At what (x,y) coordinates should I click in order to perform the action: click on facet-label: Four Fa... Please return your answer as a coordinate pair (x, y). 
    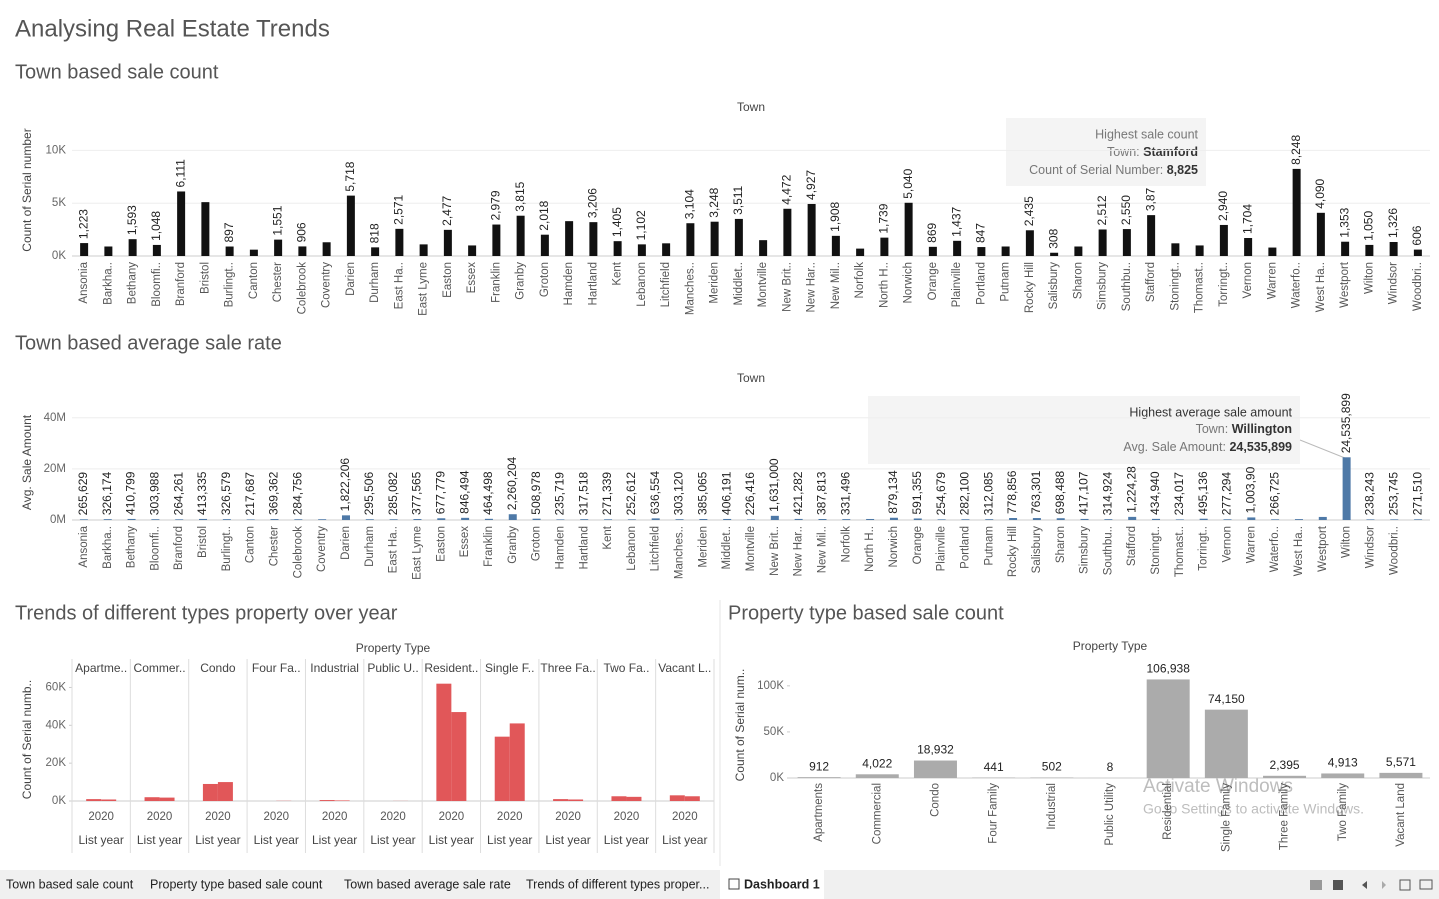
    Looking at the image, I should click on (276, 668).